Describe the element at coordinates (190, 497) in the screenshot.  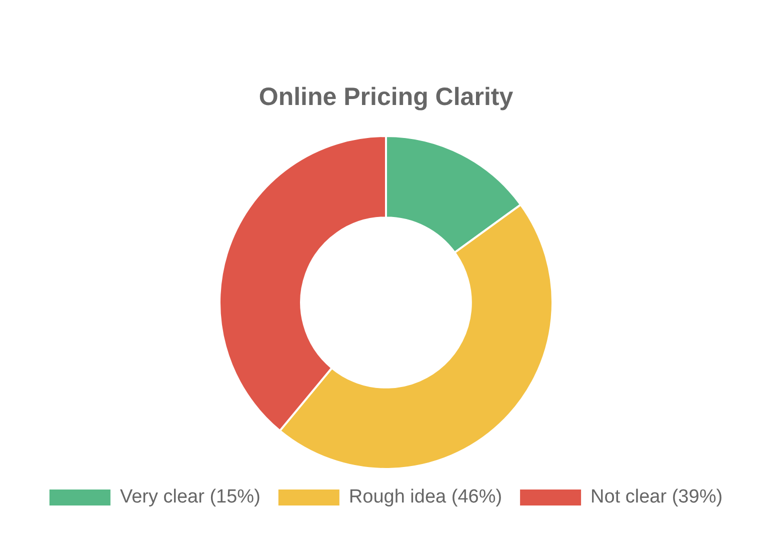
I see `legend-label: Very clear (15%)` at that location.